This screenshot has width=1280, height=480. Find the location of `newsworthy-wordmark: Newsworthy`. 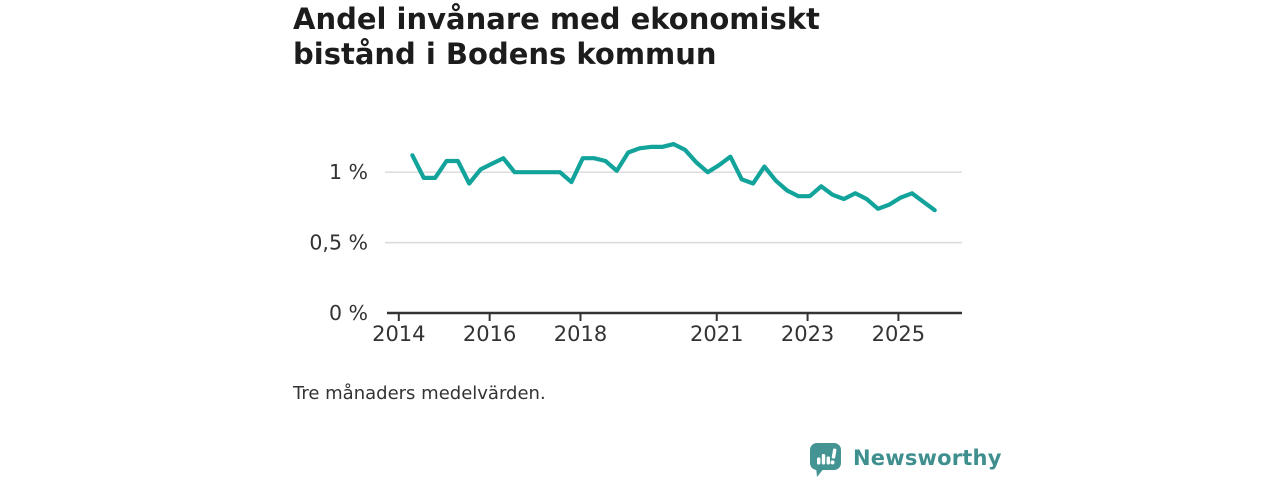

newsworthy-wordmark: Newsworthy is located at coordinates (927, 458).